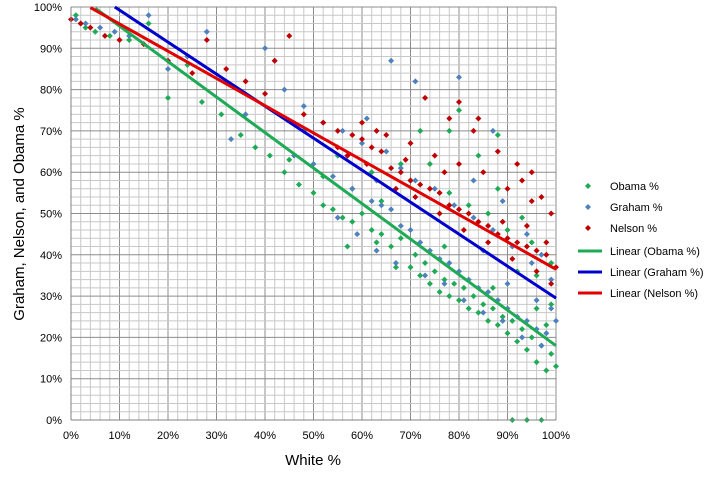 The image size is (712, 483). What do you see at coordinates (633, 229) in the screenshot?
I see `legend-label: Nelson %` at bounding box center [633, 229].